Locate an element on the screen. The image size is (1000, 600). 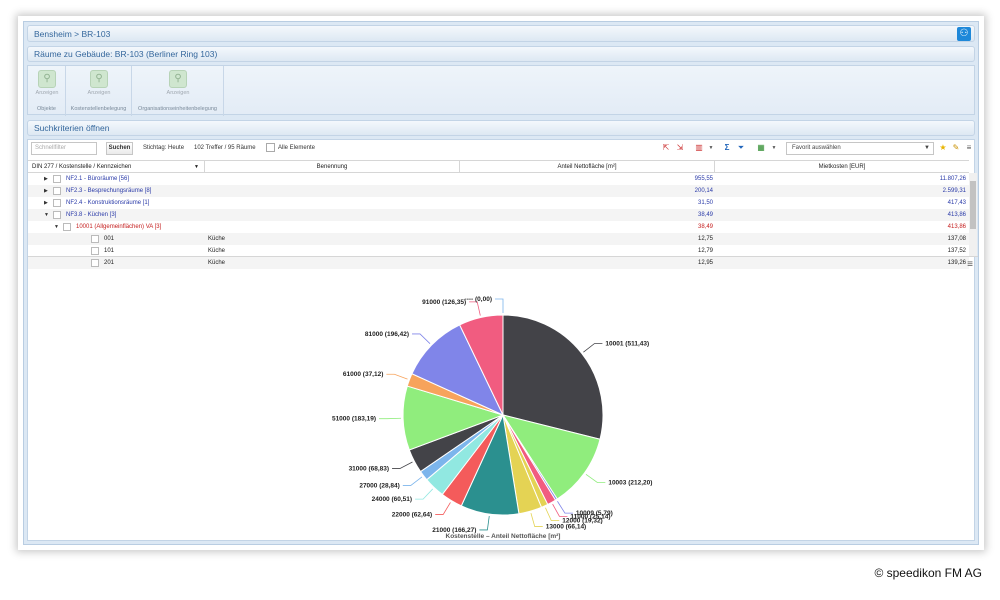
scrollbar-thumb is located at coordinates (973, 205).